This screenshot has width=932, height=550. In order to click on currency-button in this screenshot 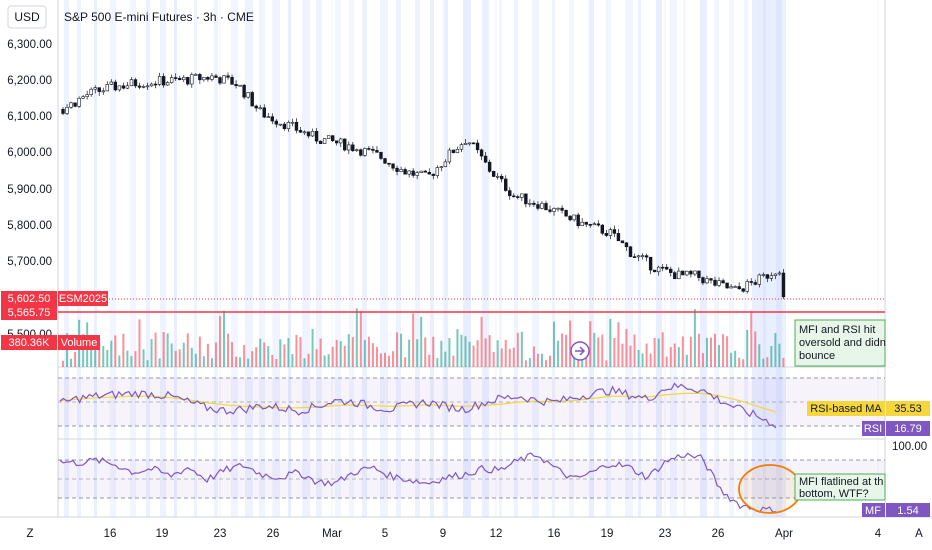, I will do `click(27, 17)`.